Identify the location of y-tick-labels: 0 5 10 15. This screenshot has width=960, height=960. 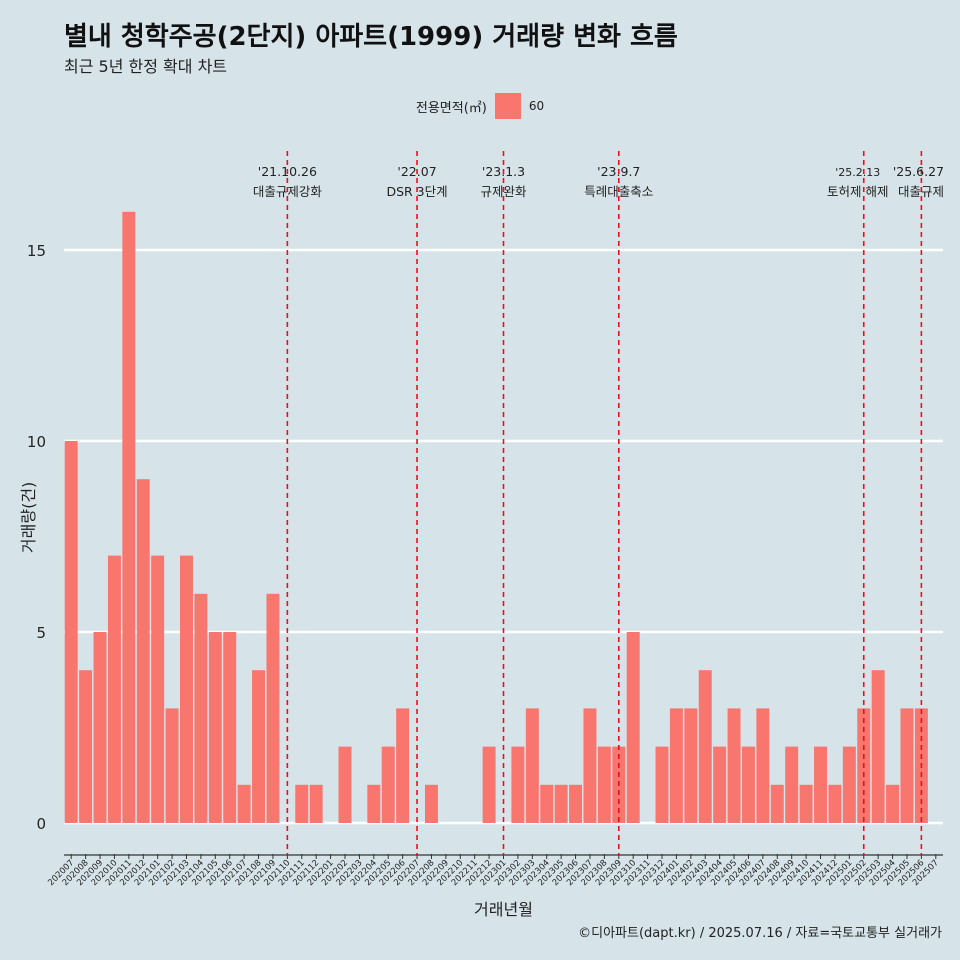
(36, 537).